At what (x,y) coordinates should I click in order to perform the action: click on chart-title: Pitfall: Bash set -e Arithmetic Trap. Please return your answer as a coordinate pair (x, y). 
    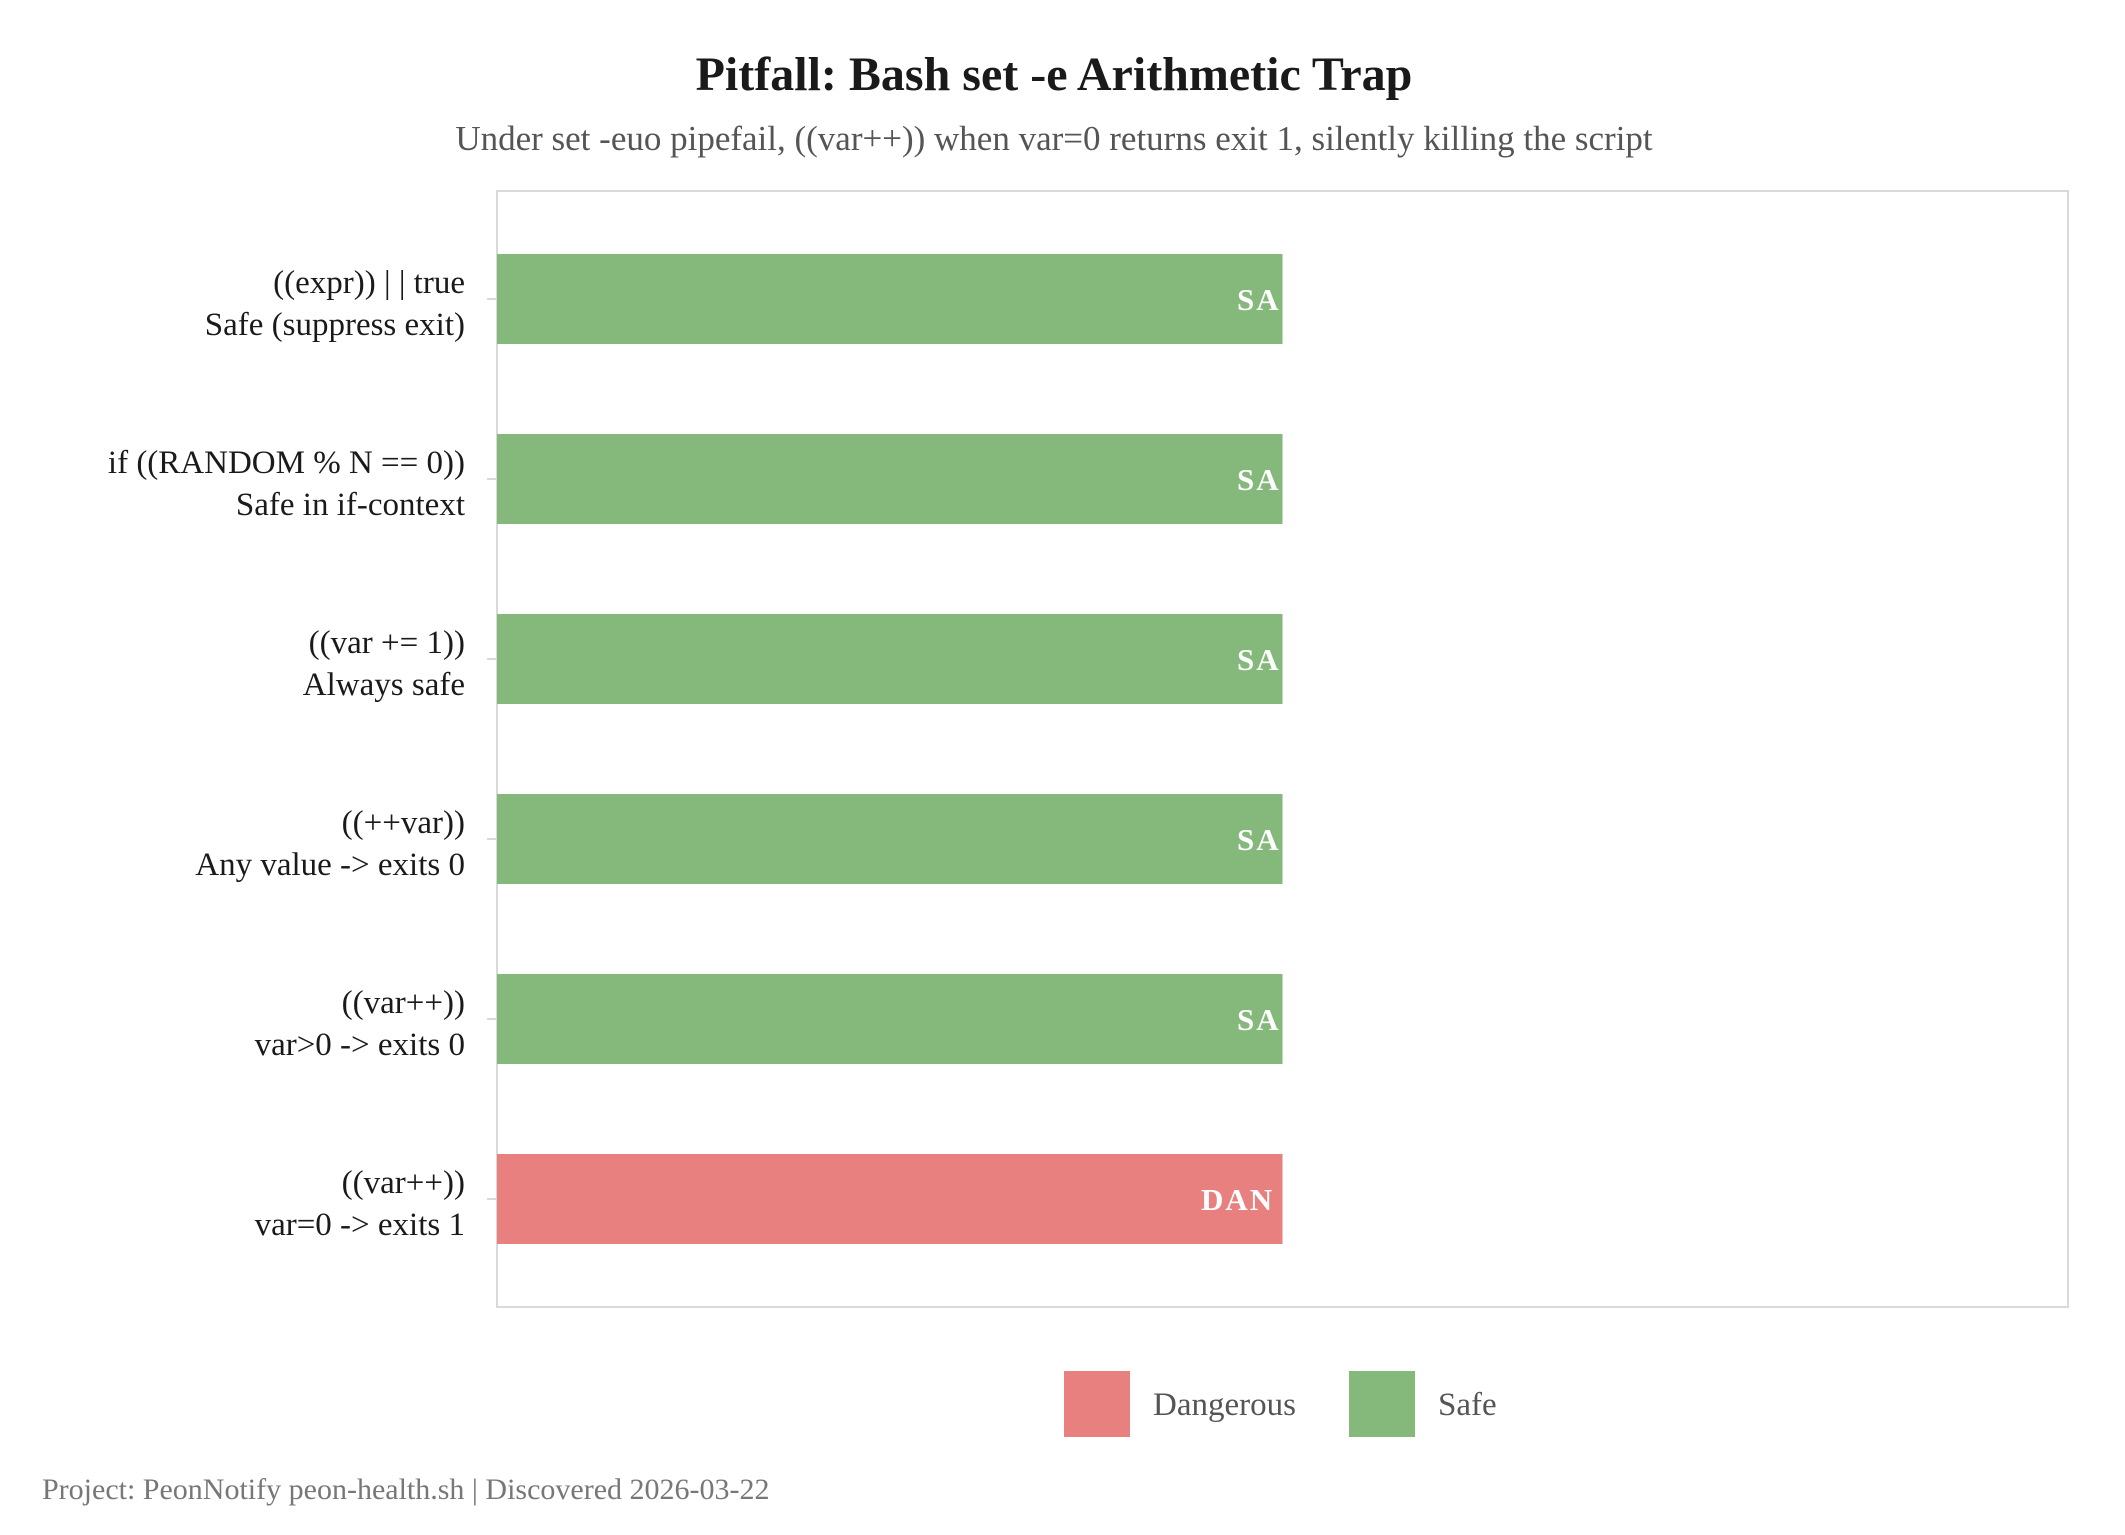
    Looking at the image, I should click on (1054, 74).